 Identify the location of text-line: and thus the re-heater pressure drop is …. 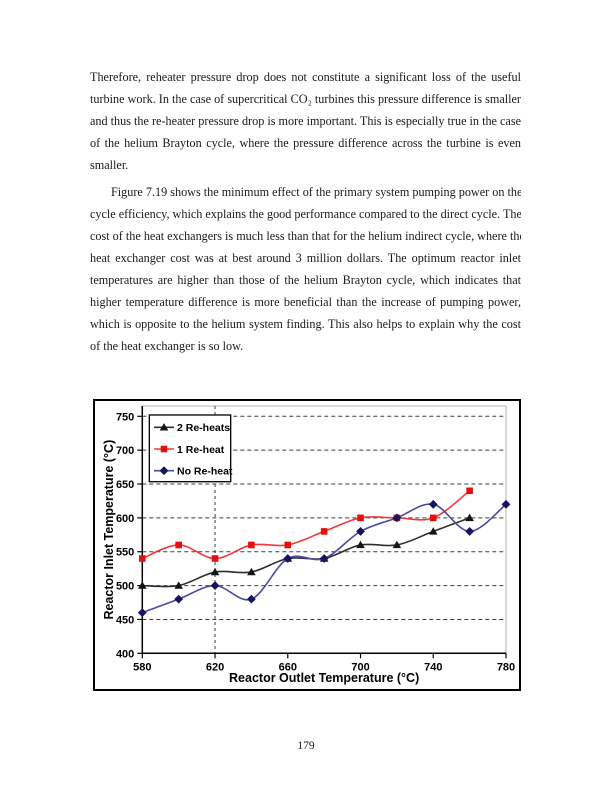
(305, 121).